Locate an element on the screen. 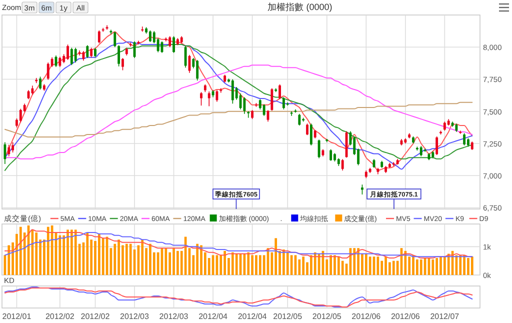 The width and height of the screenshot is (512, 323). x-tick-label: 2012/01 is located at coordinates (17, 316).